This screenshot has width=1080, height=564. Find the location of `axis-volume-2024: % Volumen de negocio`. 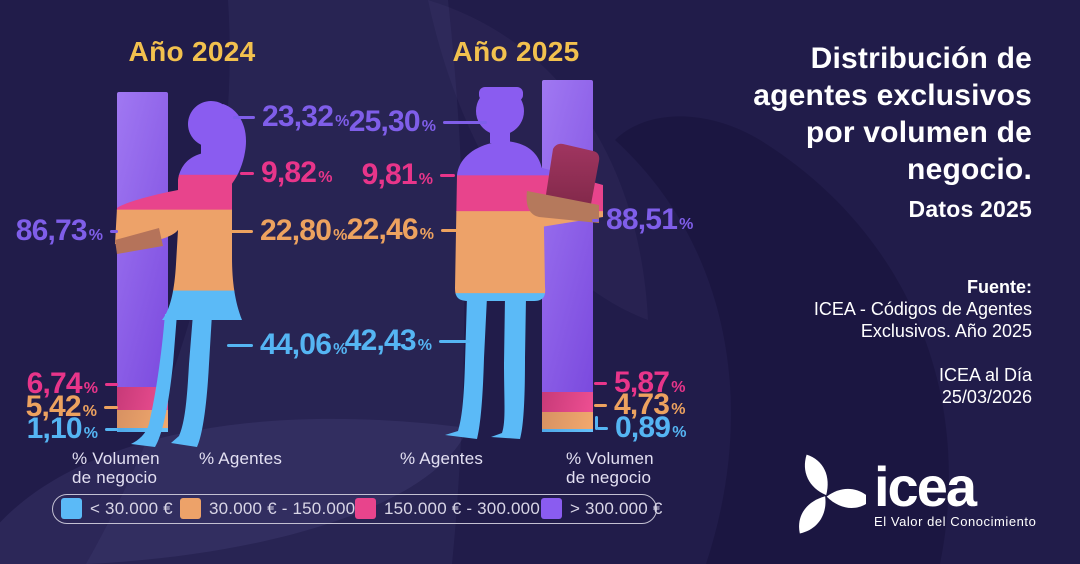

axis-volume-2024: % Volumen de negocio is located at coordinates (116, 468).